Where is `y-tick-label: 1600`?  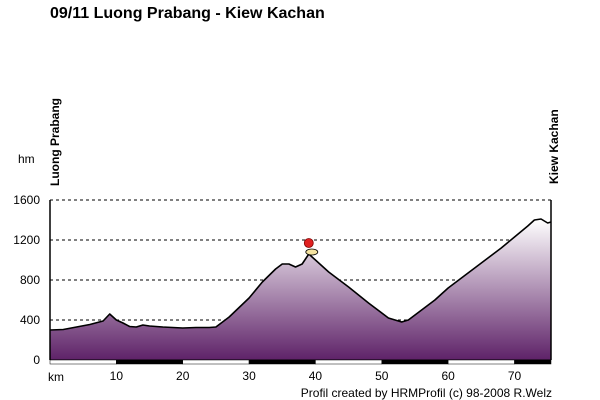
y-tick-label: 1600 is located at coordinates (26, 200).